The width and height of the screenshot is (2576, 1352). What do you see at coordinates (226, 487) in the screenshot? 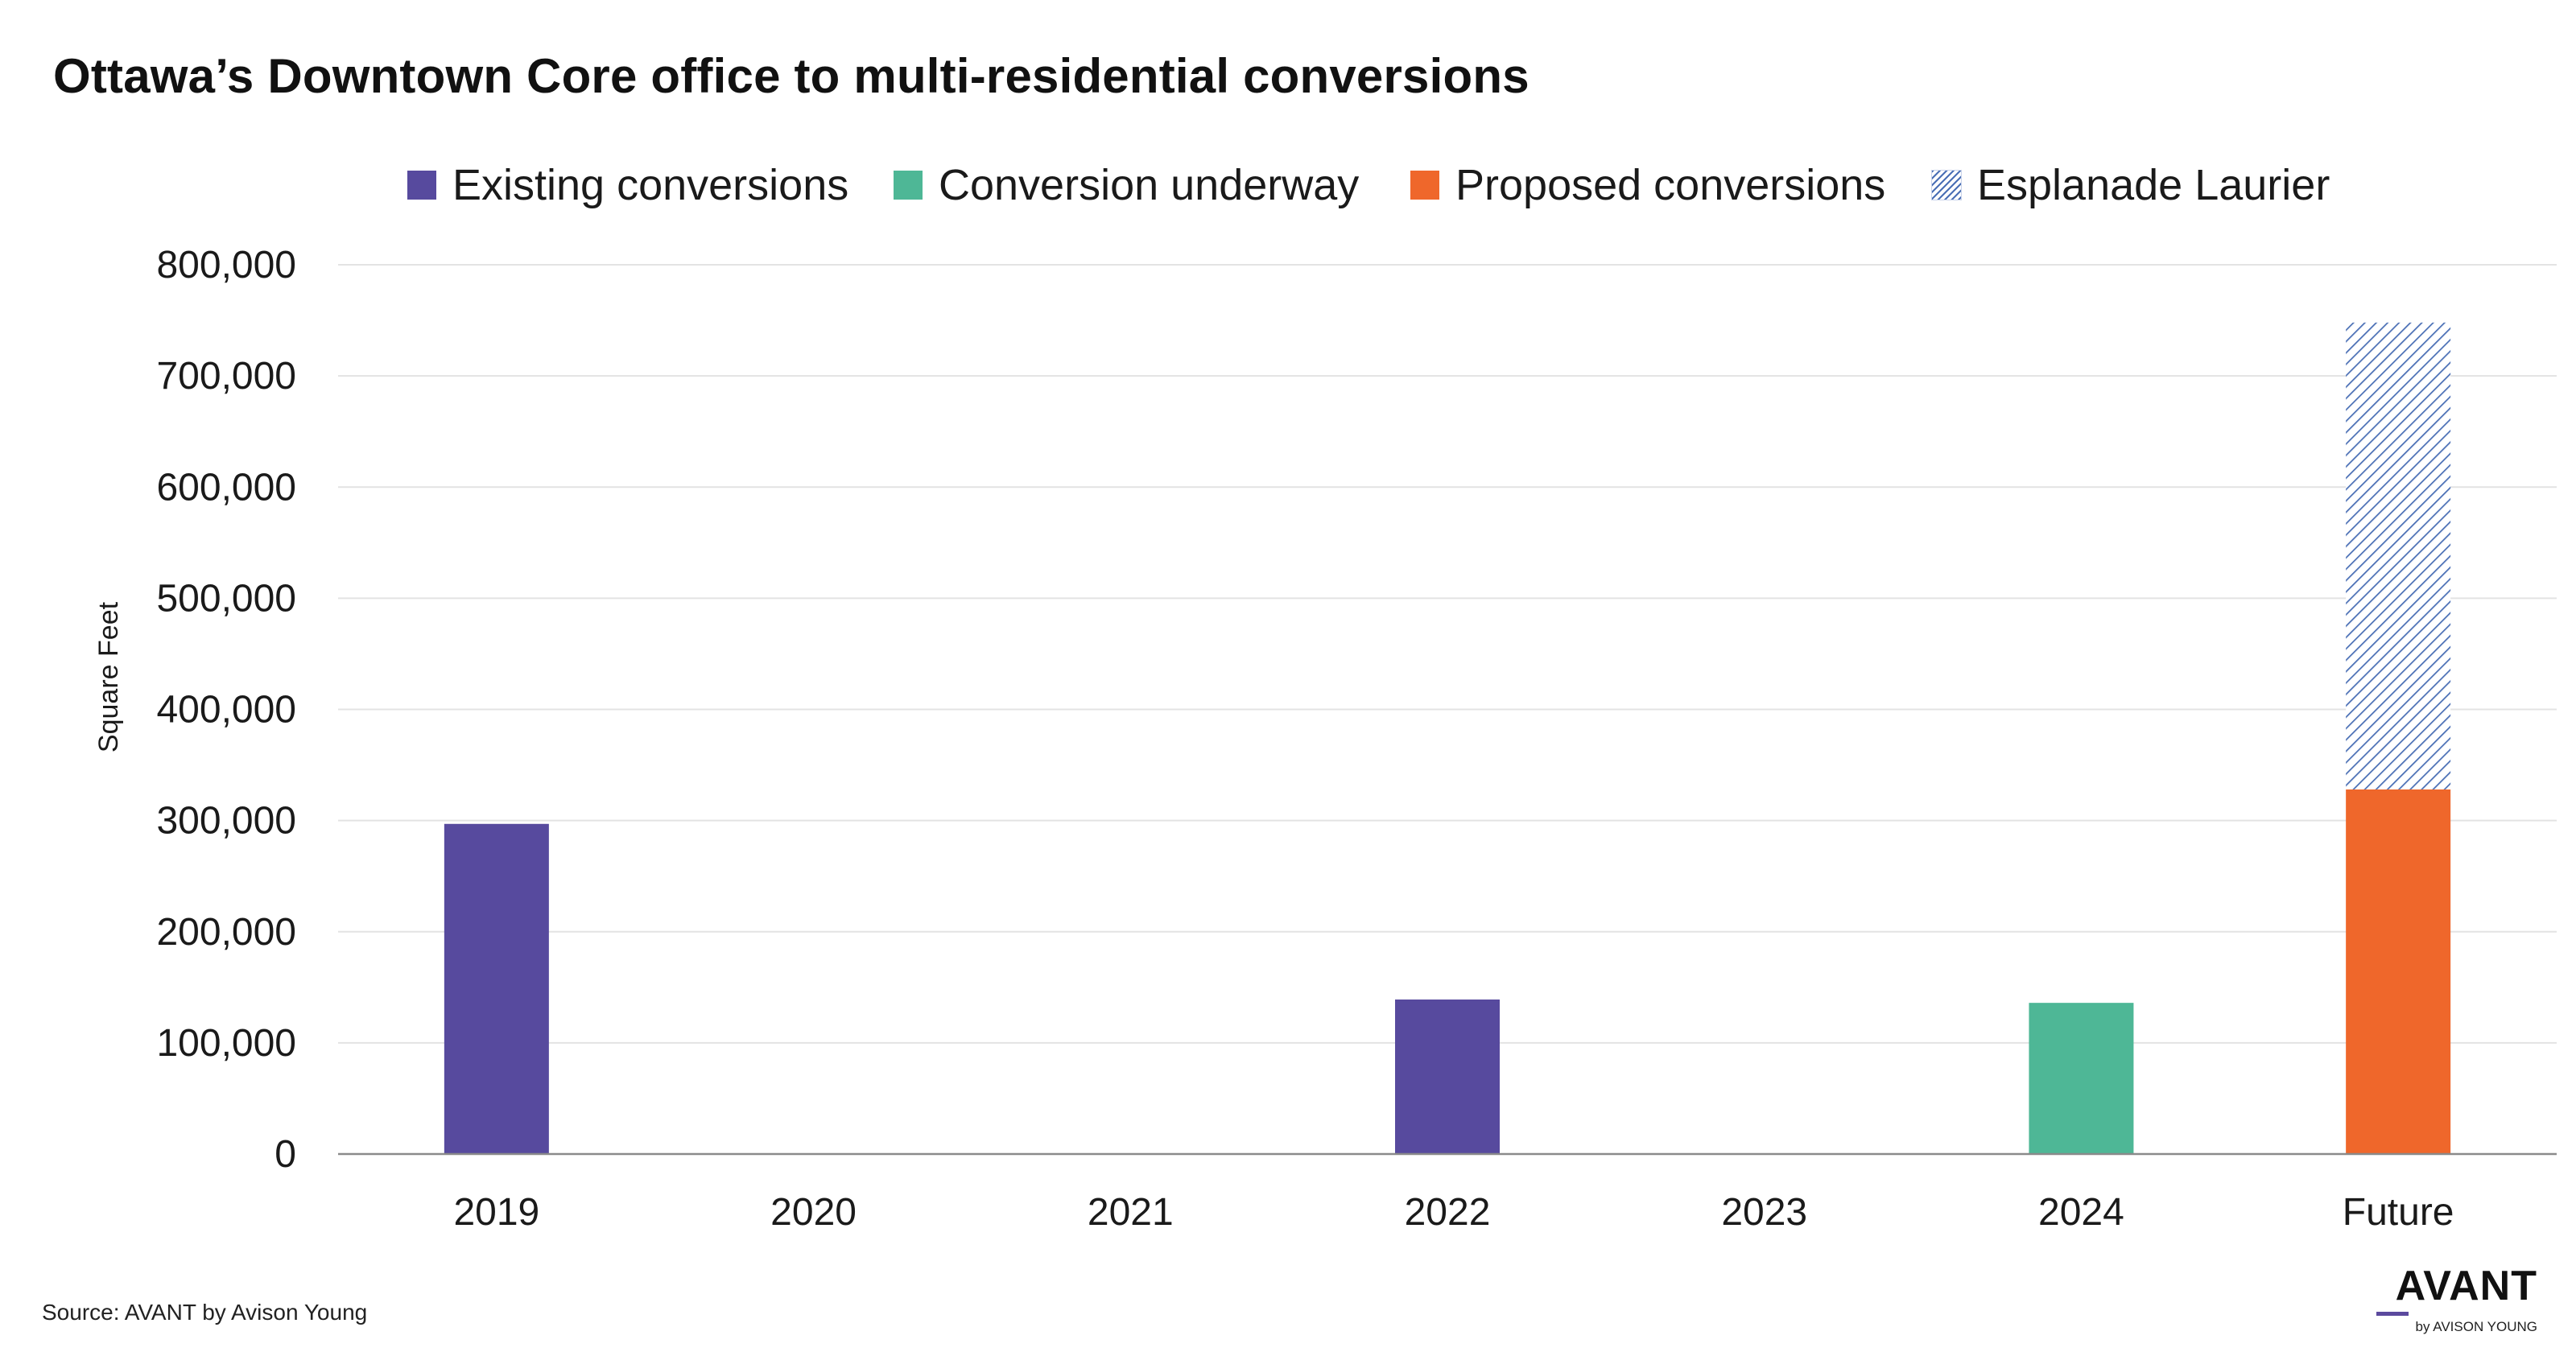
I see `y-tick-label: 600,000` at bounding box center [226, 487].